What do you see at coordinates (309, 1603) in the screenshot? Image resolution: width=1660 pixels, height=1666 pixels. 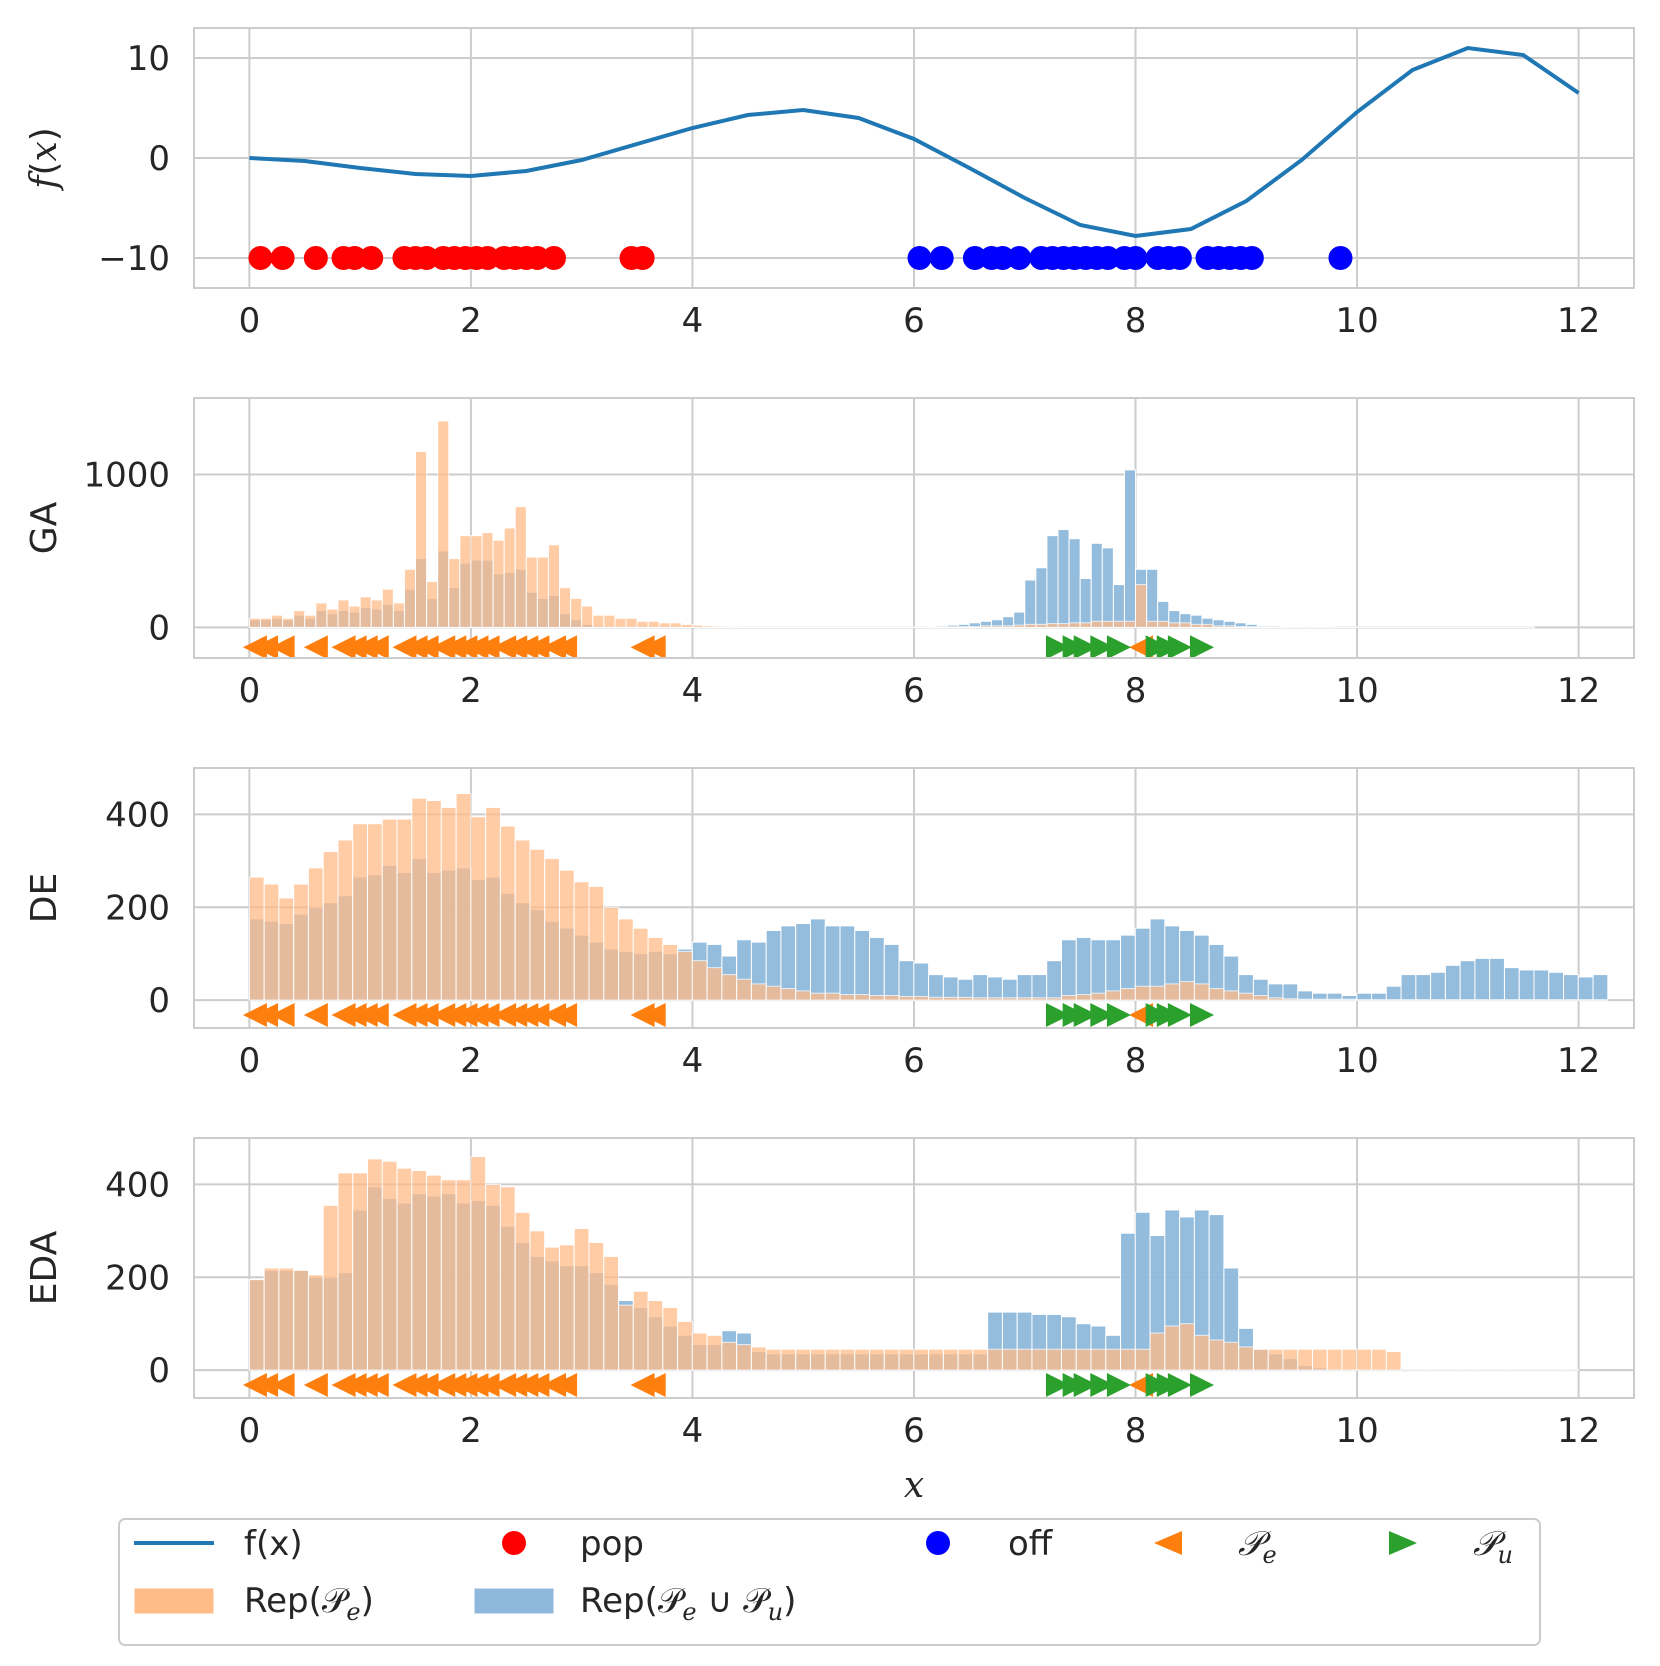 I see `legend-rep-pe-label: Rep(𝒫e)` at bounding box center [309, 1603].